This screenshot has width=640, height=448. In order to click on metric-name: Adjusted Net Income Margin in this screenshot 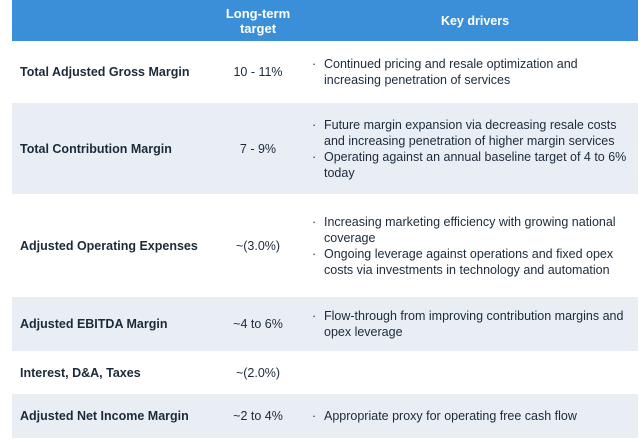, I will do `click(104, 416)`.